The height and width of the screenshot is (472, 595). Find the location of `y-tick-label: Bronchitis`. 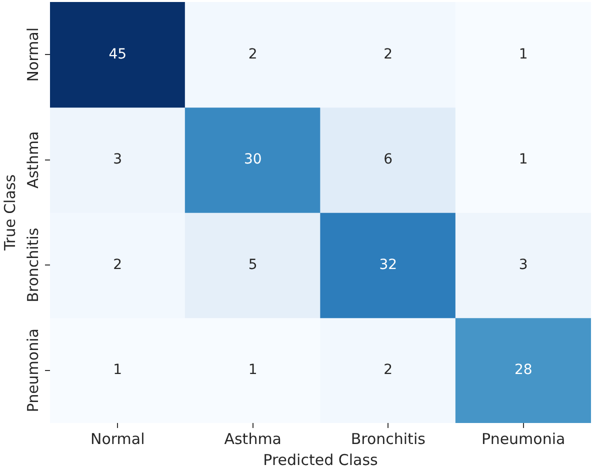

y-tick-label: Bronchitis is located at coordinates (33, 265).